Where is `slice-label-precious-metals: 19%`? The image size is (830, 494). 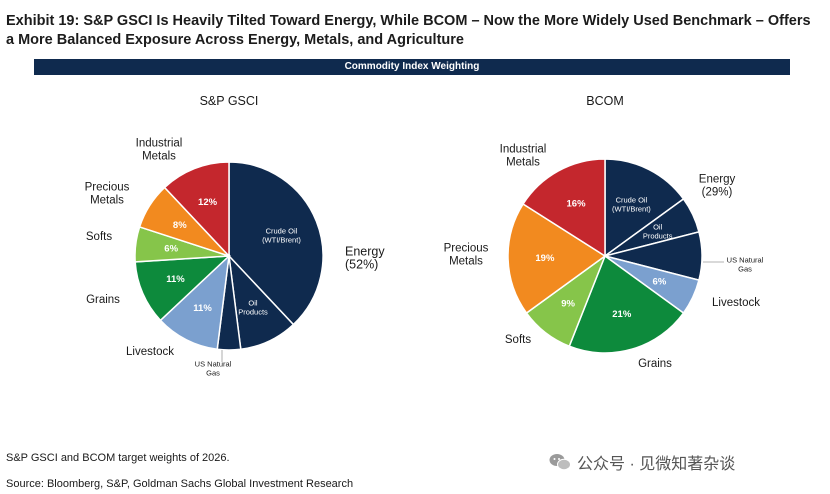
slice-label-precious-metals: 19% is located at coordinates (545, 258).